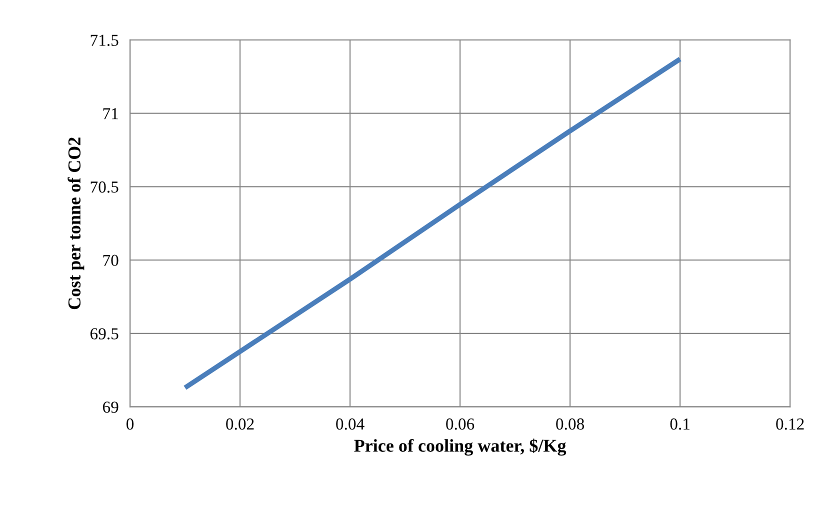 The width and height of the screenshot is (823, 506). Describe the element at coordinates (110, 407) in the screenshot. I see `y-tick-label: 69` at that location.